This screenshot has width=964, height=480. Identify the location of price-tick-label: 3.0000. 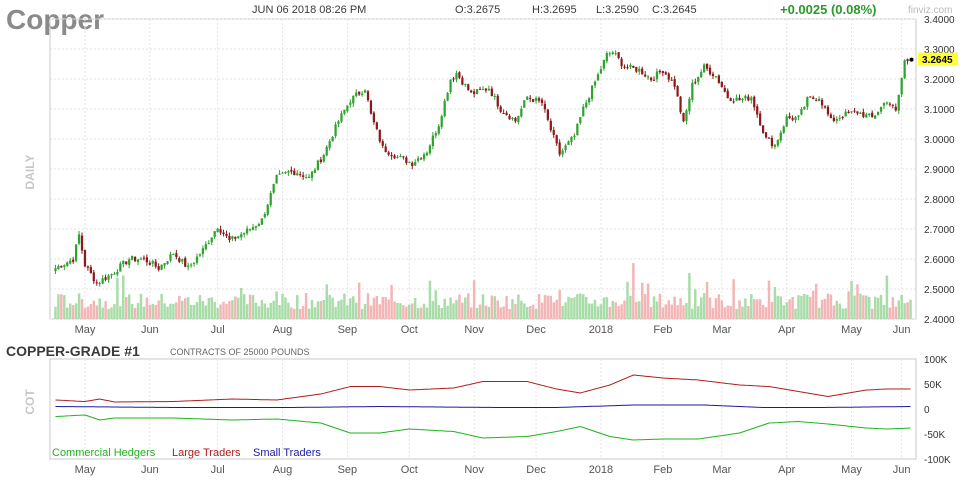
(939, 140).